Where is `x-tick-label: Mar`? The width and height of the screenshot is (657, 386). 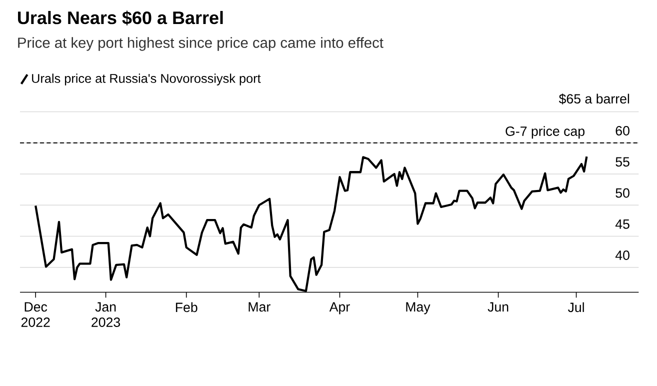
x-tick-label: Mar is located at coordinates (259, 307).